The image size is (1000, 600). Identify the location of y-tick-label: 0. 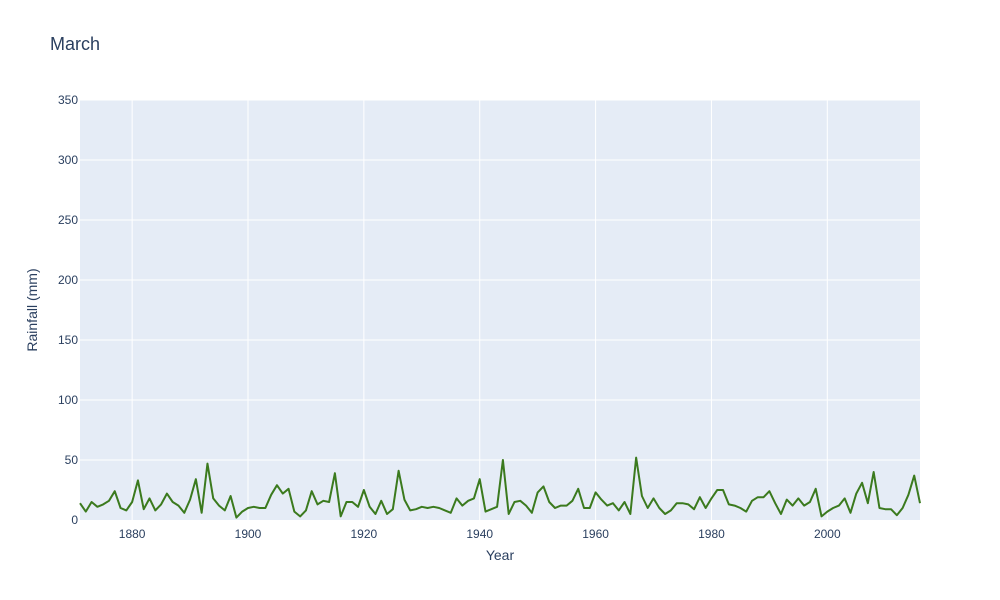
(74, 520).